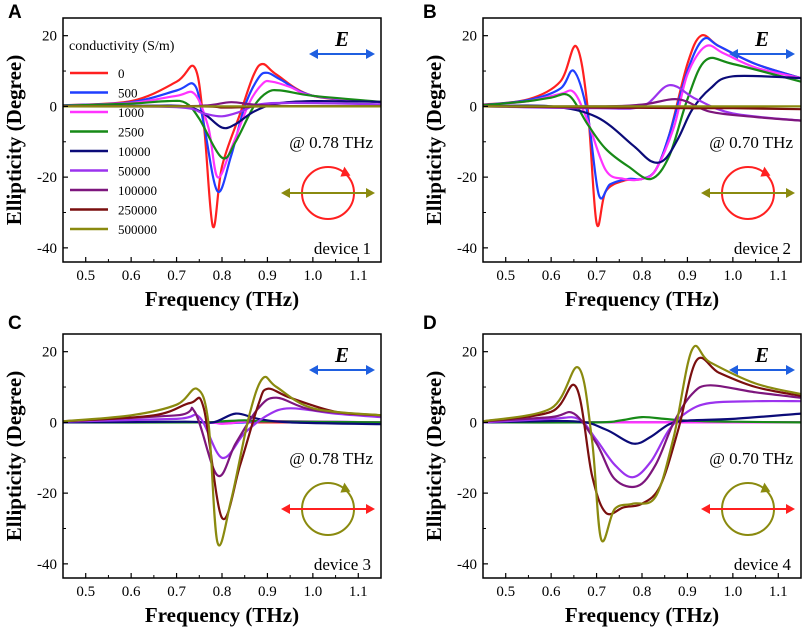  Describe the element at coordinates (137, 210) in the screenshot. I see `legend-entry-250000: 250000` at that location.